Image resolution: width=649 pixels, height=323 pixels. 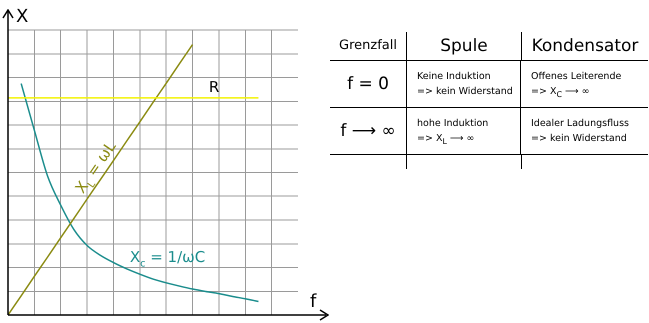 I want to click on category-label: f ⟶ ∞, so click(x=368, y=131).